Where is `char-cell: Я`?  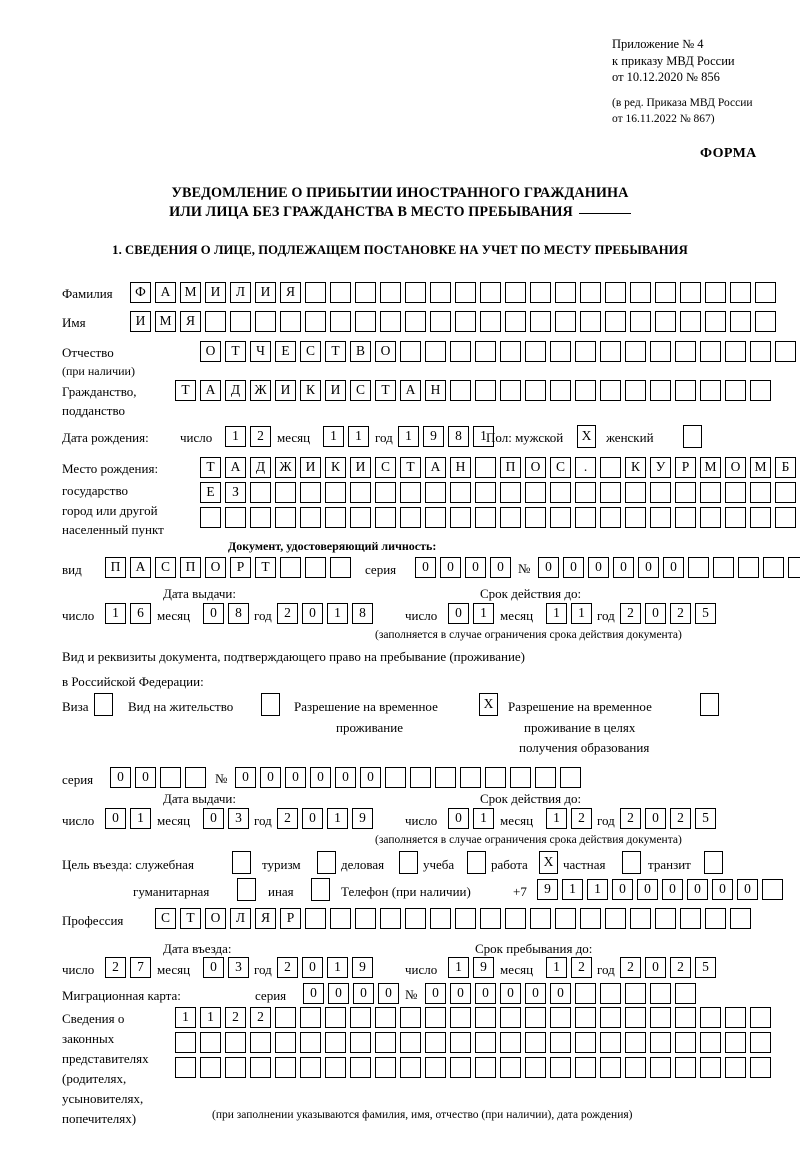
char-cell: Я is located at coordinates (265, 918).